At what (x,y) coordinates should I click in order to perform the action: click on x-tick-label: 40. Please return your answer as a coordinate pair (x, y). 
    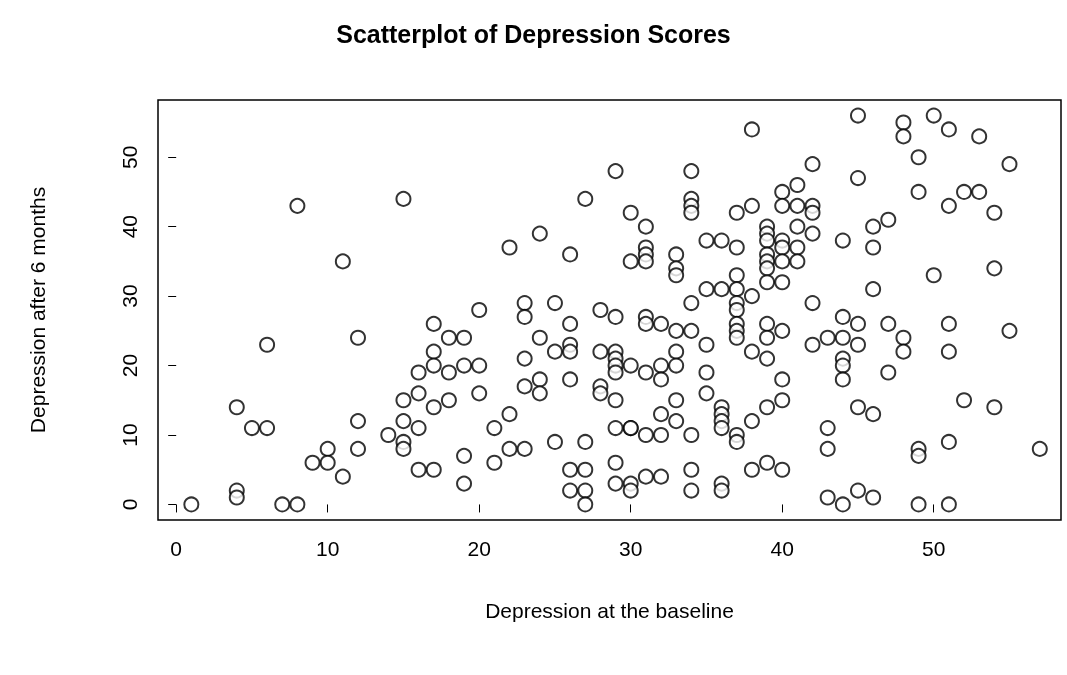
    Looking at the image, I should click on (782, 548).